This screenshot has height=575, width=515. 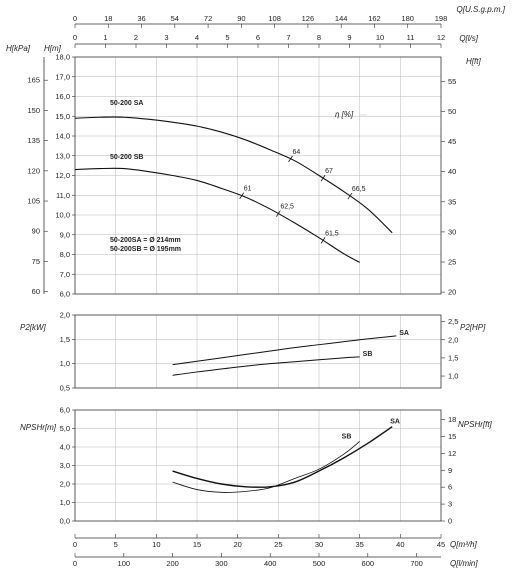 What do you see at coordinates (53, 48) in the screenshot?
I see `head-m-label: H[m]` at bounding box center [53, 48].